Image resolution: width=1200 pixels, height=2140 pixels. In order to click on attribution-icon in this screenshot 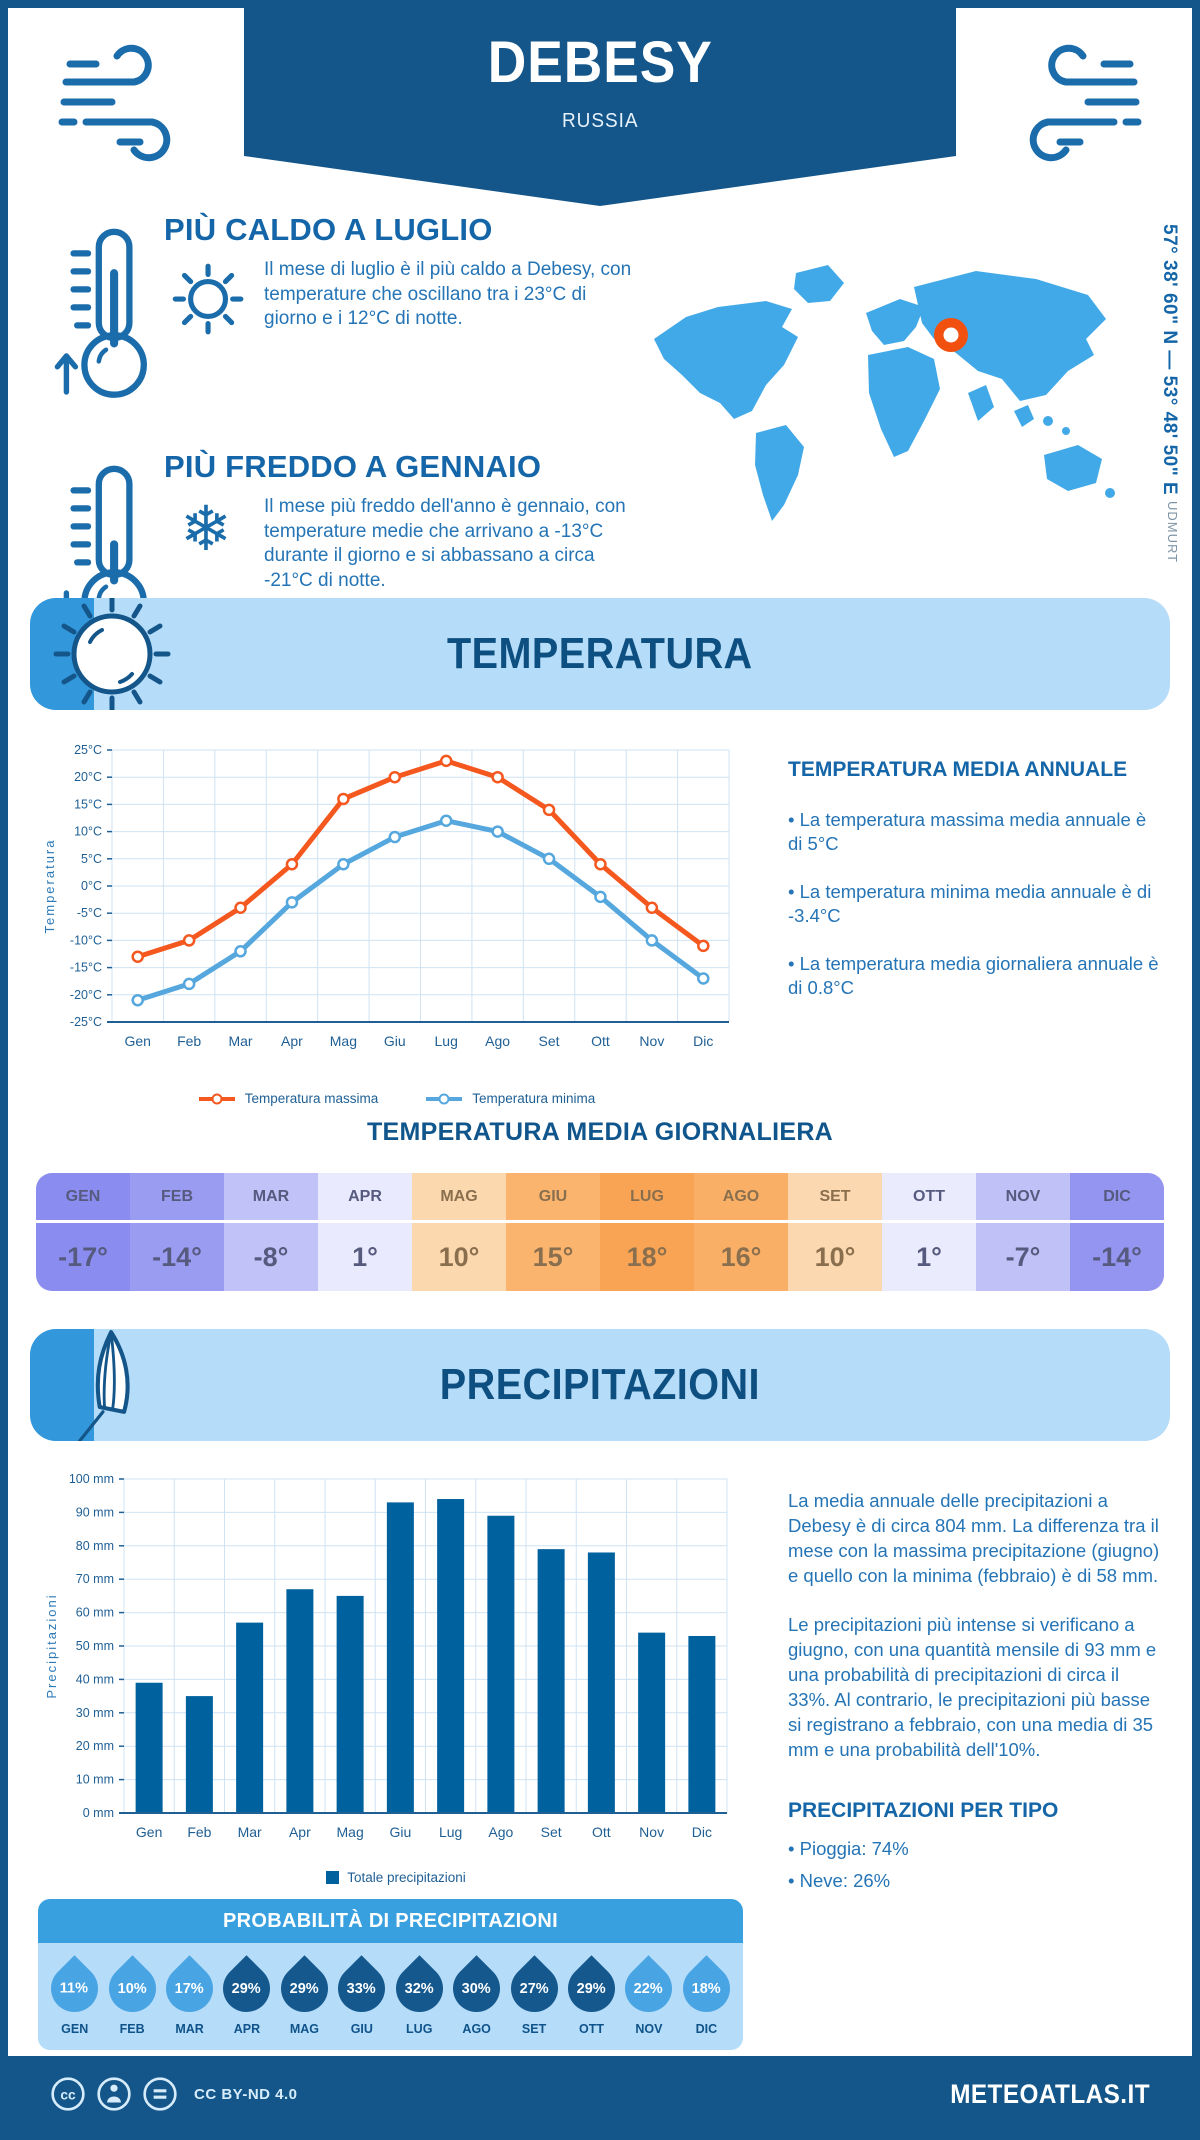, I will do `click(114, 2094)`.